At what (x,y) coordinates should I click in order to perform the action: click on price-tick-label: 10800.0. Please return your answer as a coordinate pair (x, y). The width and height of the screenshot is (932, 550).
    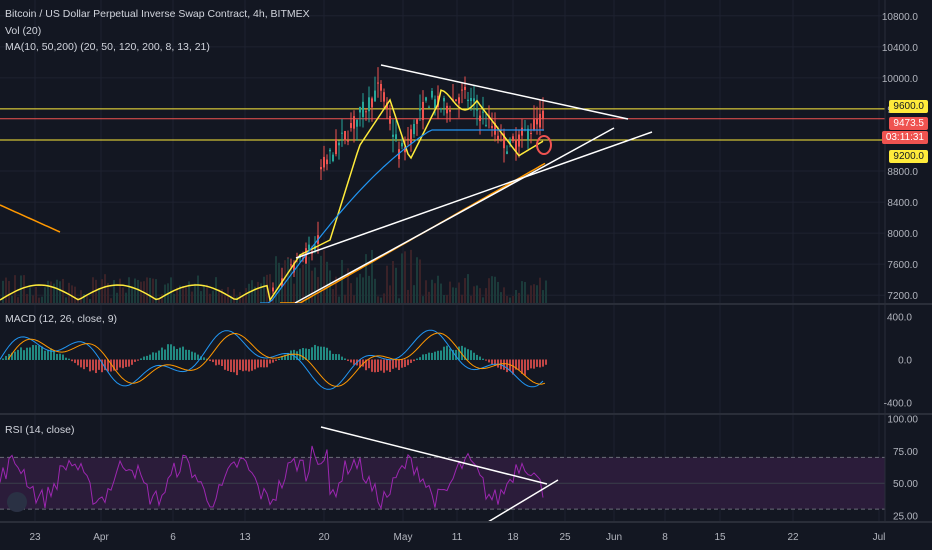
    Looking at the image, I should click on (900, 17).